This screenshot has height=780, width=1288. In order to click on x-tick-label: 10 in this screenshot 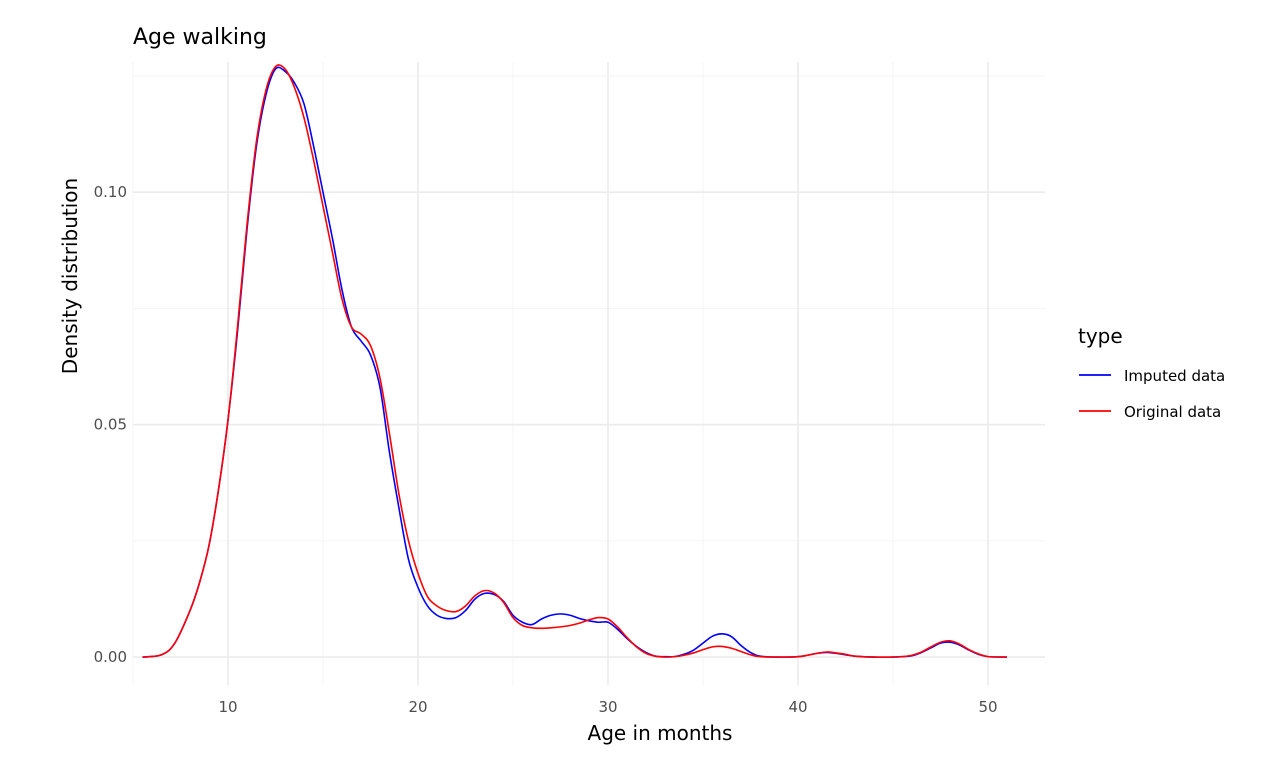, I will do `click(227, 707)`.